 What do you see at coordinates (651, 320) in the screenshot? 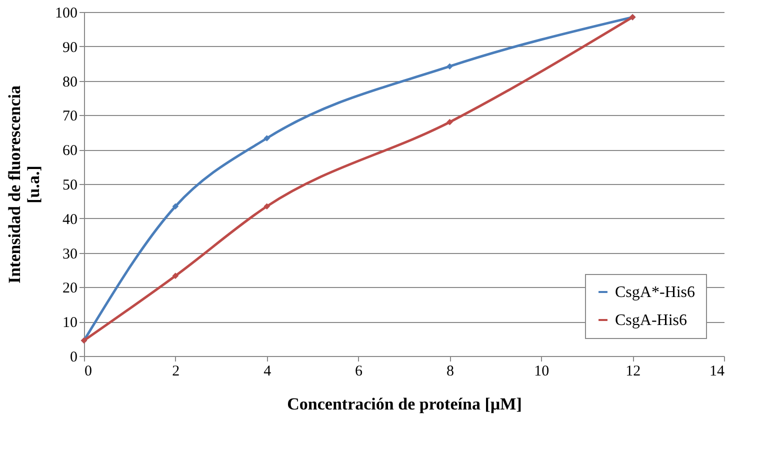
I see `legend-label: CsgA-His6` at bounding box center [651, 320].